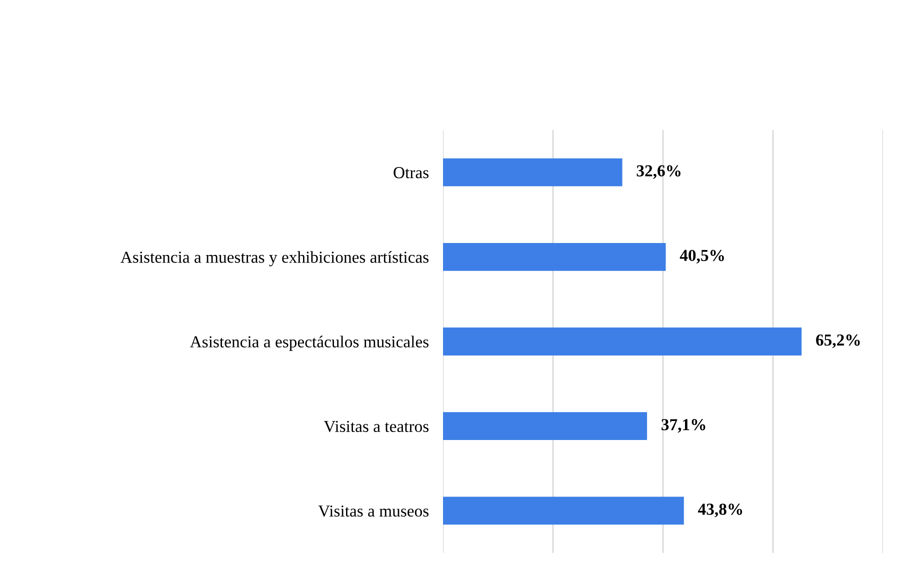 The height and width of the screenshot is (574, 903). Describe the element at coordinates (274, 258) in the screenshot. I see `y-tick-label: Asistencia a muestras y exhibiciones artísticas` at that location.